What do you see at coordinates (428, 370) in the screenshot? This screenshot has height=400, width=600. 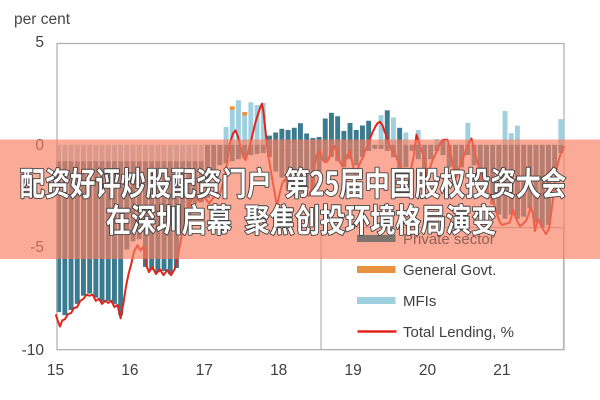 I see `svg-text: 20` at bounding box center [428, 370].